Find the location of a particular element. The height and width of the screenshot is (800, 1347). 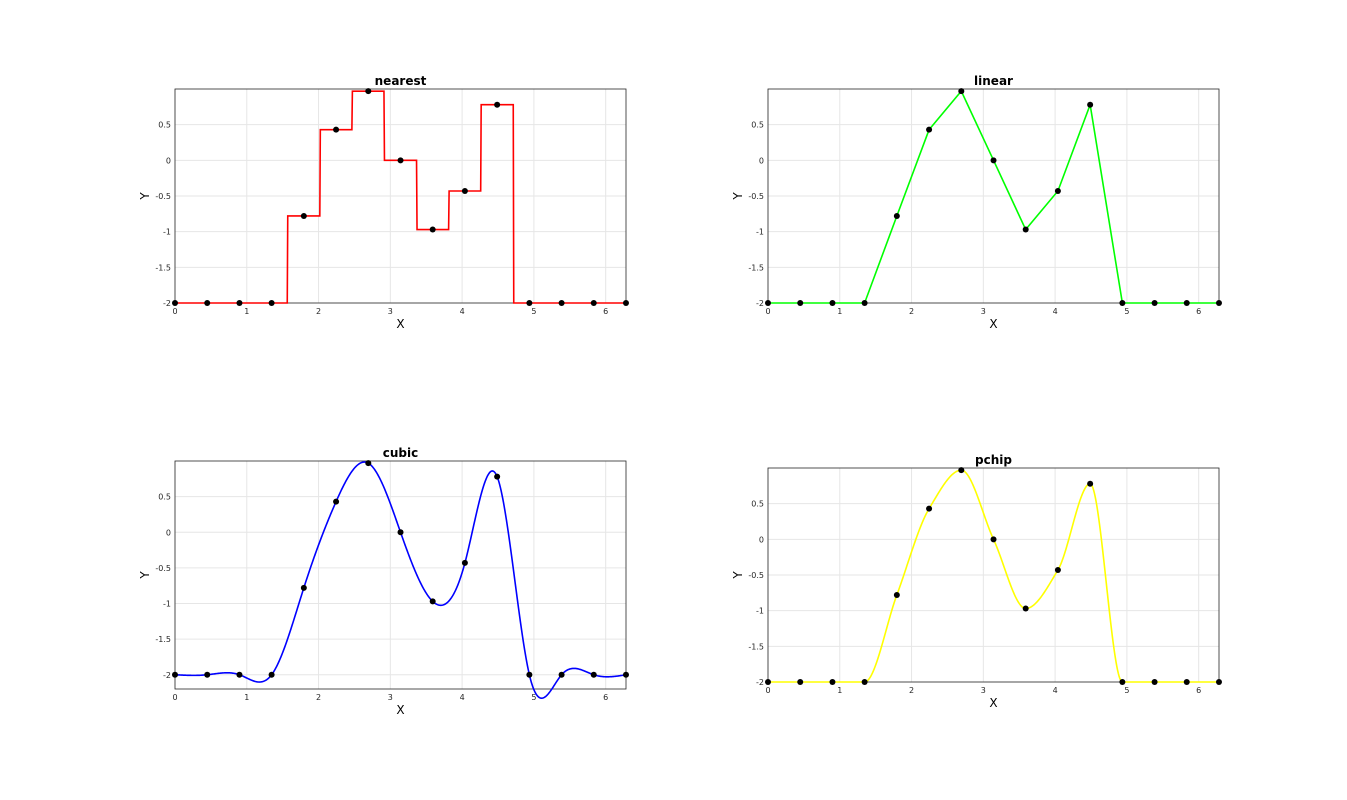

chart-title: linear is located at coordinates (993, 81).